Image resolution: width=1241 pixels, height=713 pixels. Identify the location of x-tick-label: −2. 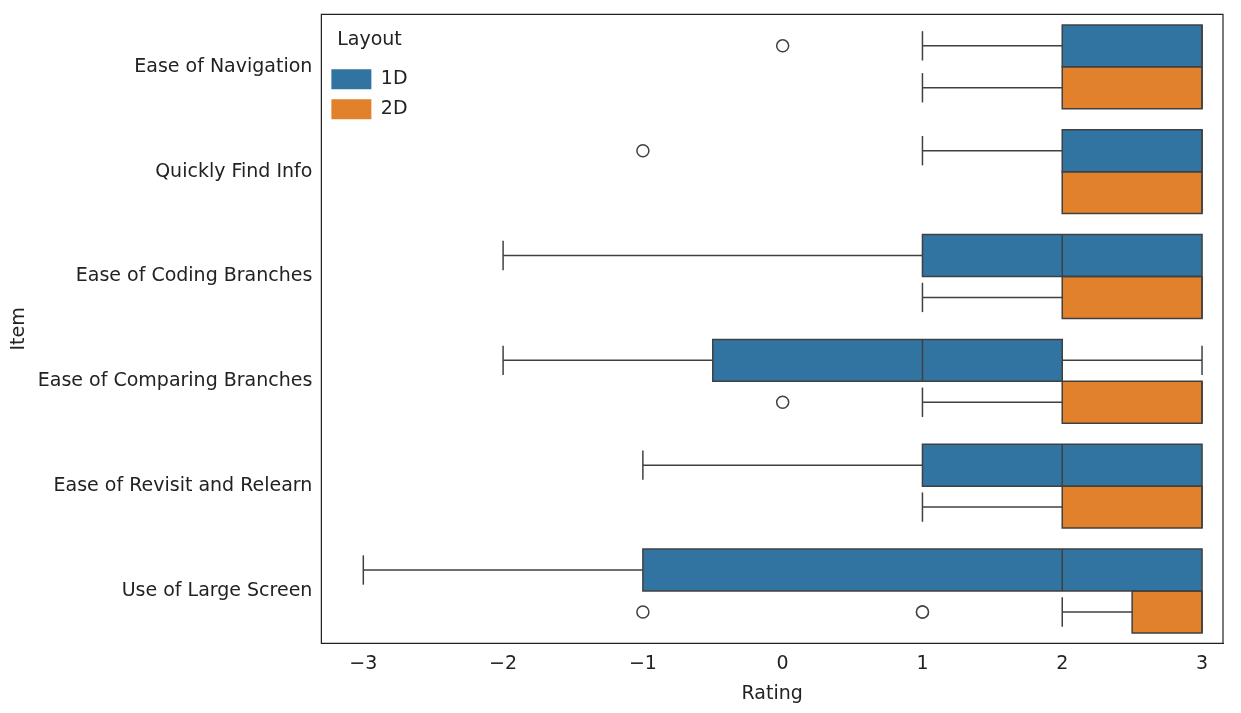
(503, 661).